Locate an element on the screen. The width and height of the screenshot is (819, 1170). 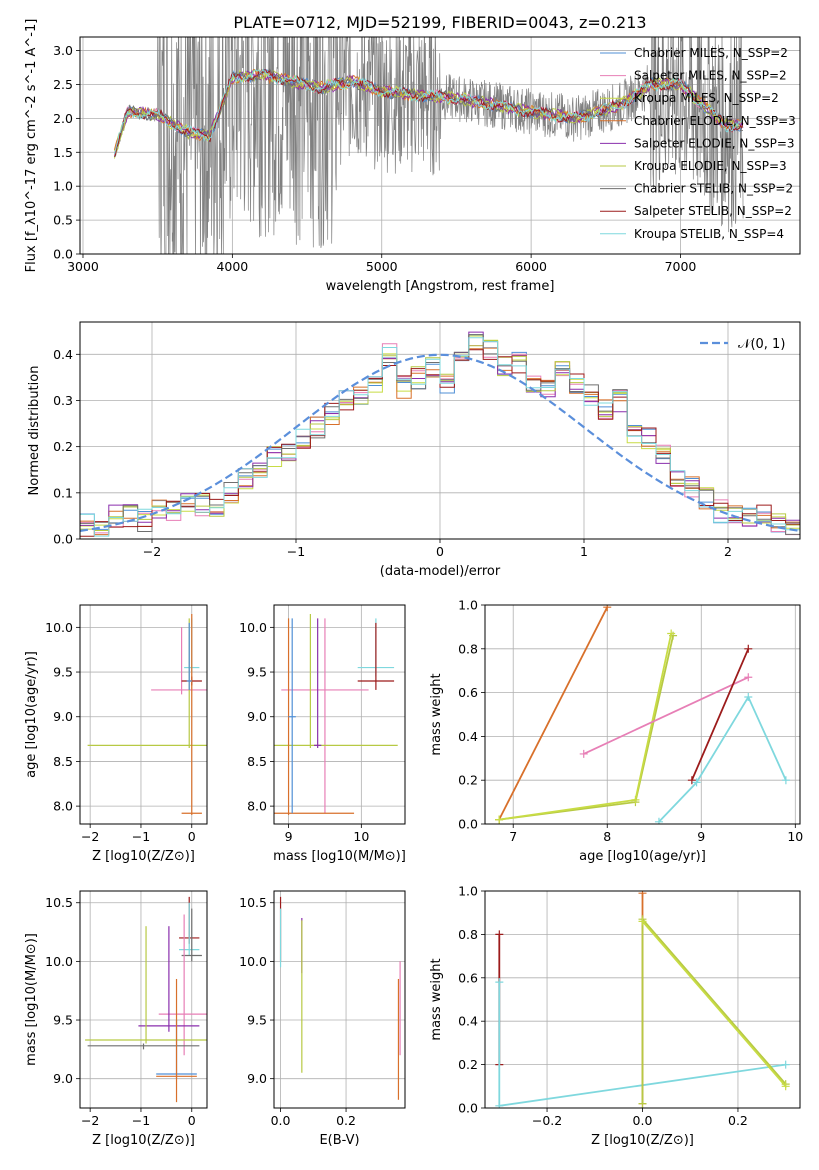
spectrum-plot is located at coordinates (428, 145).